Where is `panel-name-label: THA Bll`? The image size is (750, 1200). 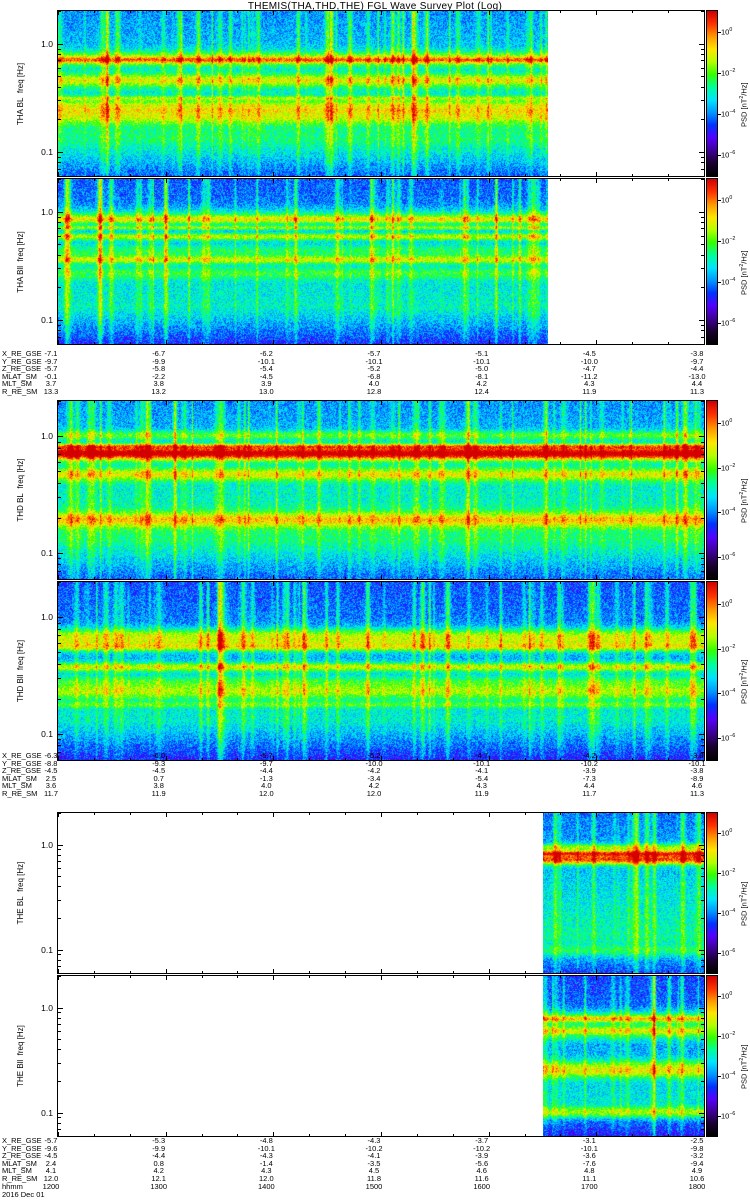
panel-name-label: THA Bll is located at coordinates (20, 279).